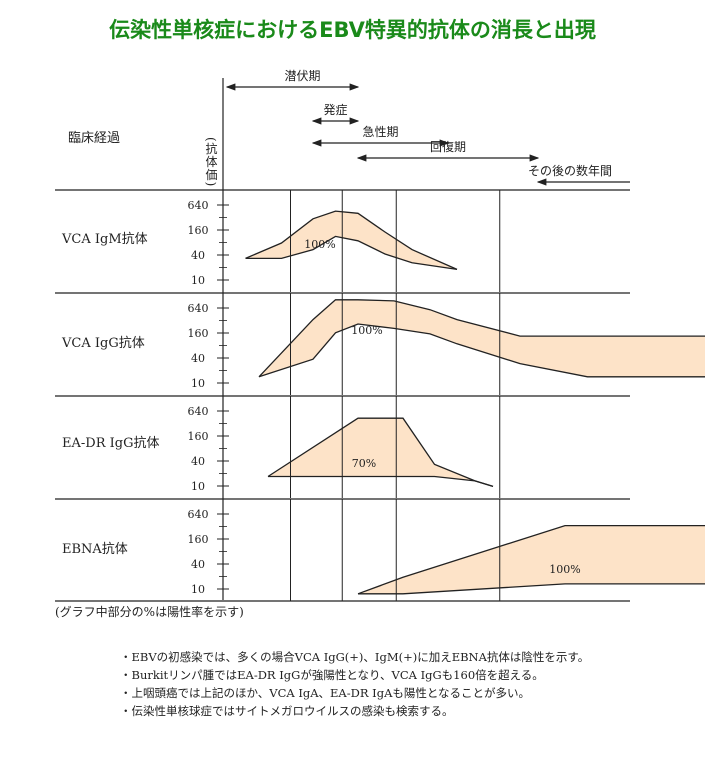 This screenshot has height=761, width=705. I want to click on positive-rate-label: 70%, so click(364, 463).